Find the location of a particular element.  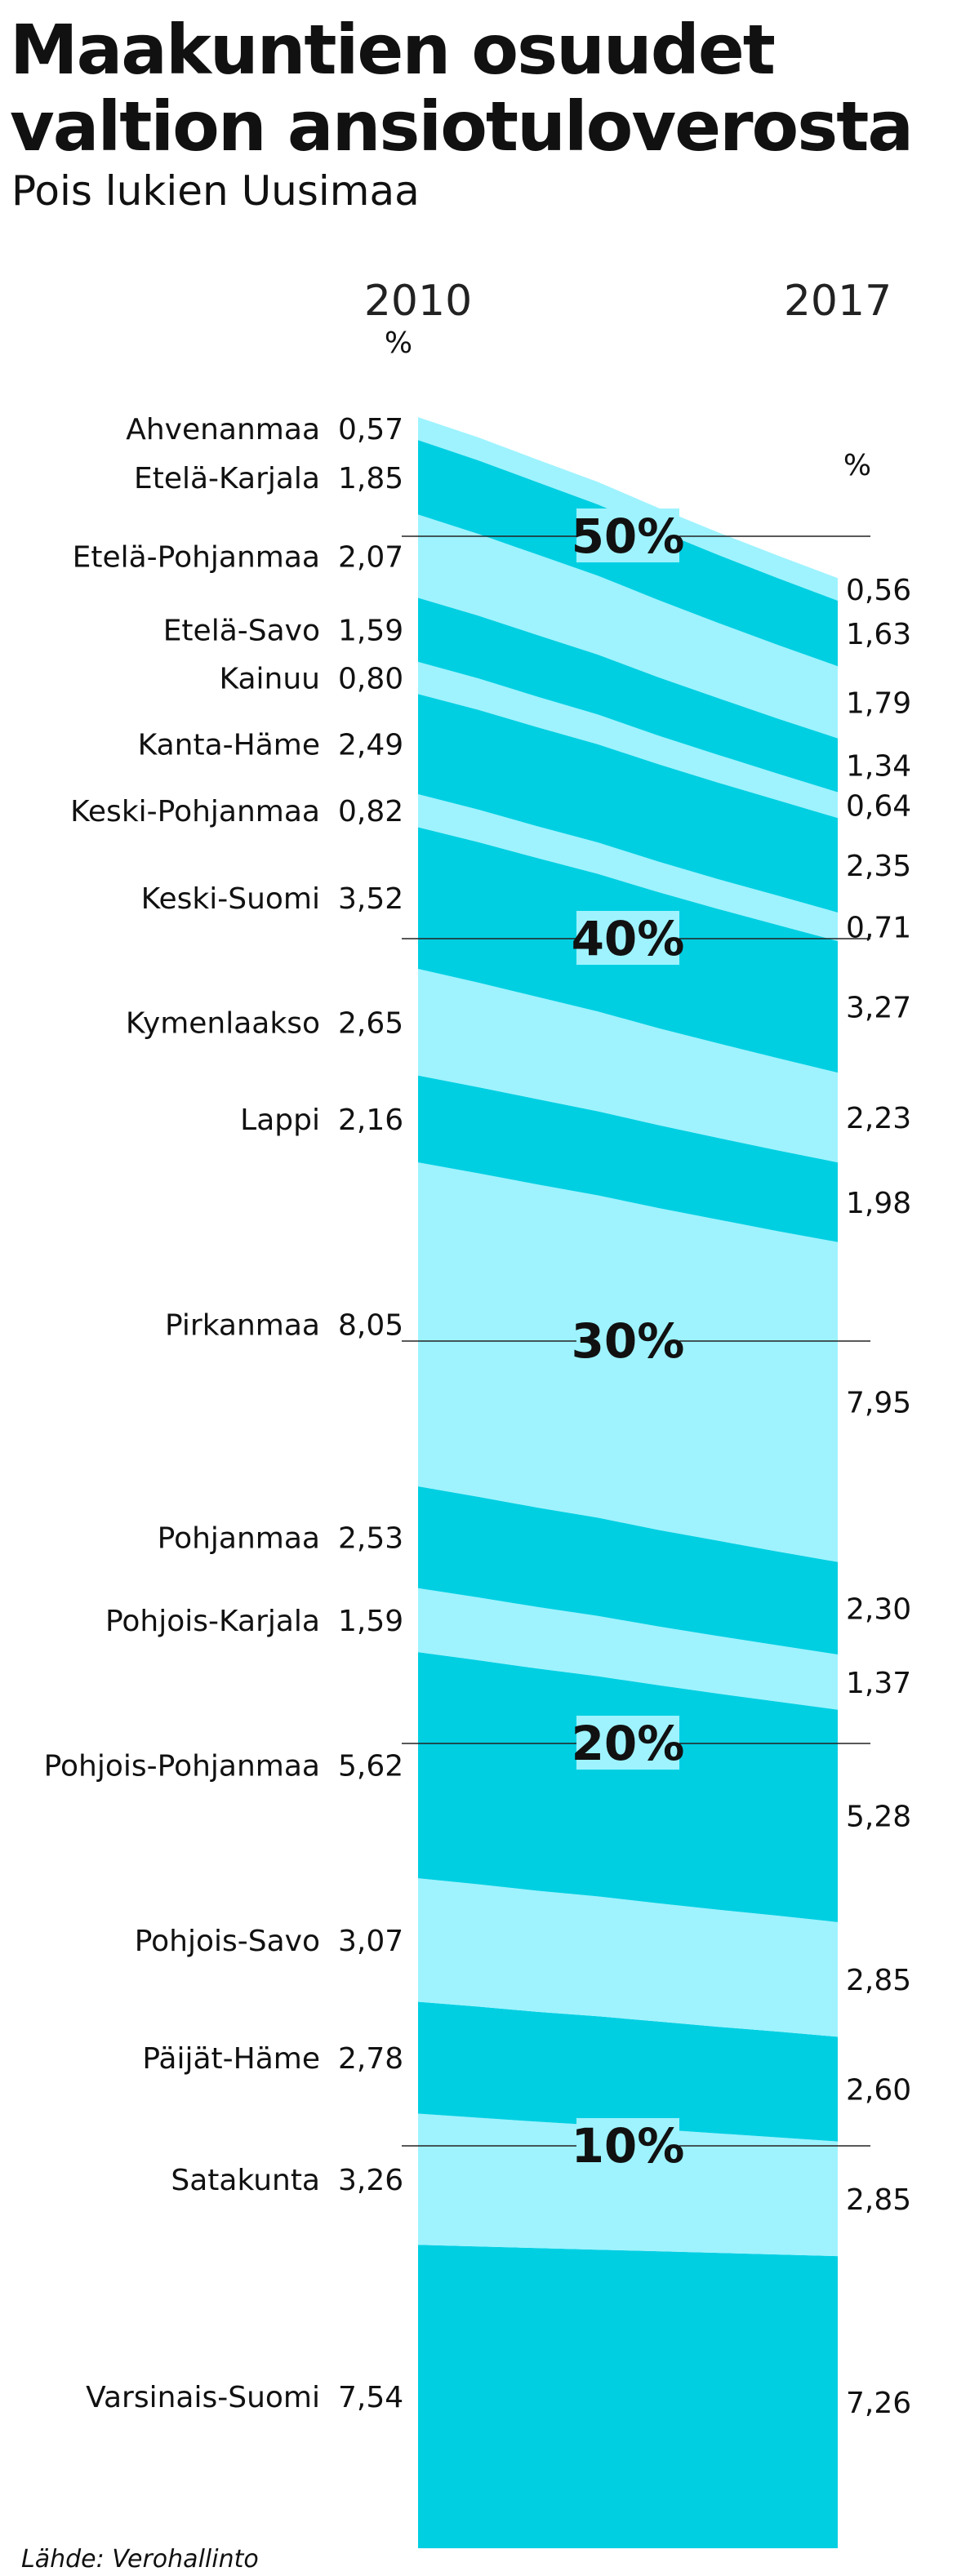

value-2017-etela-pohjanmaa: 1,79 is located at coordinates (878, 703).